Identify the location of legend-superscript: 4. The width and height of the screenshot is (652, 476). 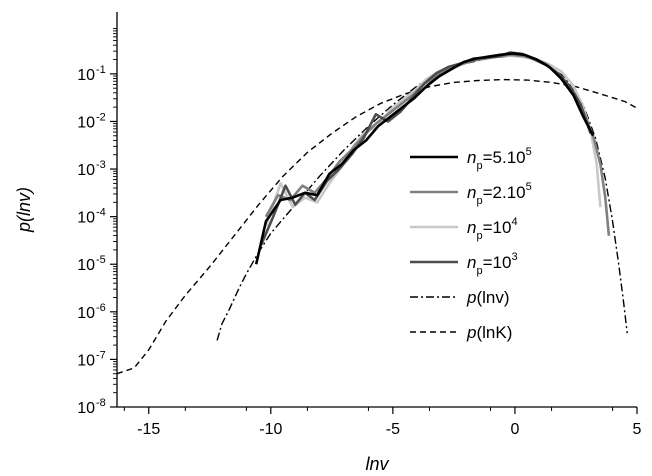
(514, 222).